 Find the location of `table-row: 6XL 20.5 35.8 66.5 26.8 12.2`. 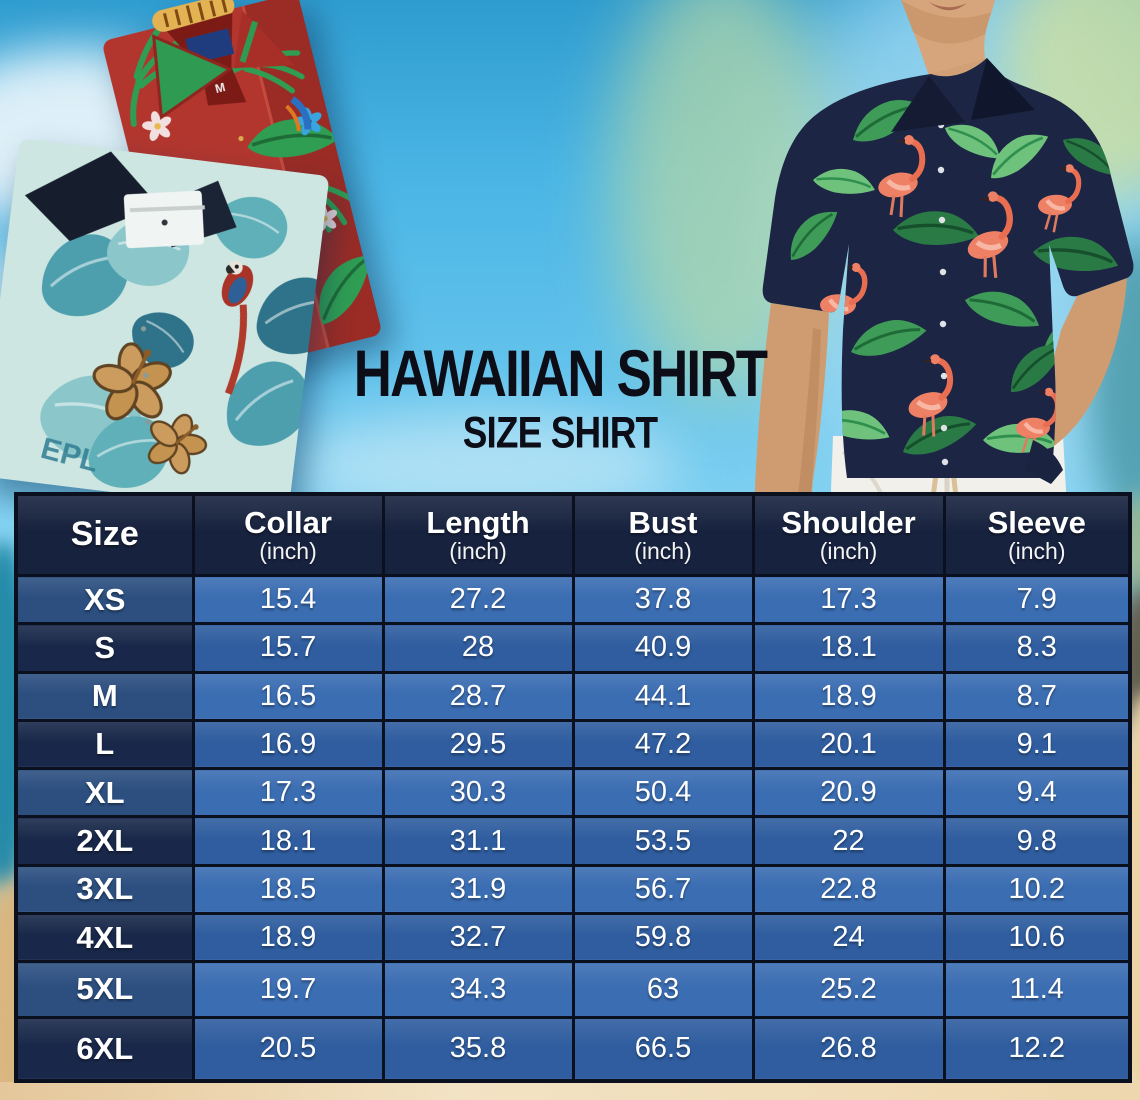

table-row: 6XL 20.5 35.8 66.5 26.8 12.2 is located at coordinates (573, 1049).